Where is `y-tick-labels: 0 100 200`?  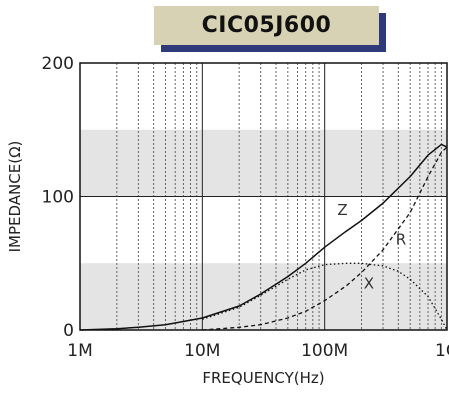
y-tick-labels: 0 100 200 is located at coordinates (58, 197).